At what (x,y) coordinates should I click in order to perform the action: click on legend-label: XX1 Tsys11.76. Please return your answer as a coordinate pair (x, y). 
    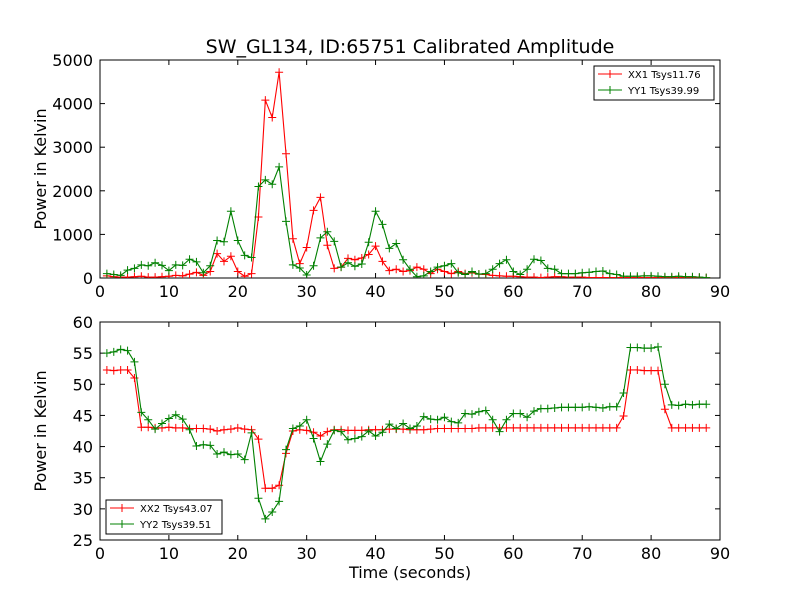
    Looking at the image, I should click on (664, 75).